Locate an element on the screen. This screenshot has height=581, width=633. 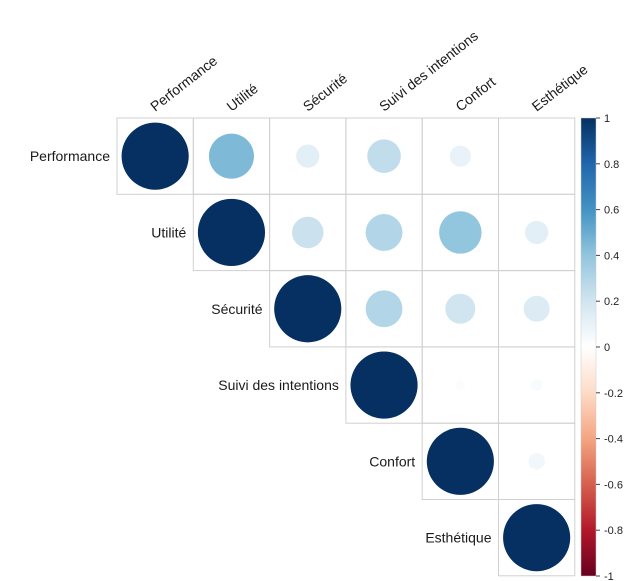
column-label: Performance is located at coordinates (183, 83).